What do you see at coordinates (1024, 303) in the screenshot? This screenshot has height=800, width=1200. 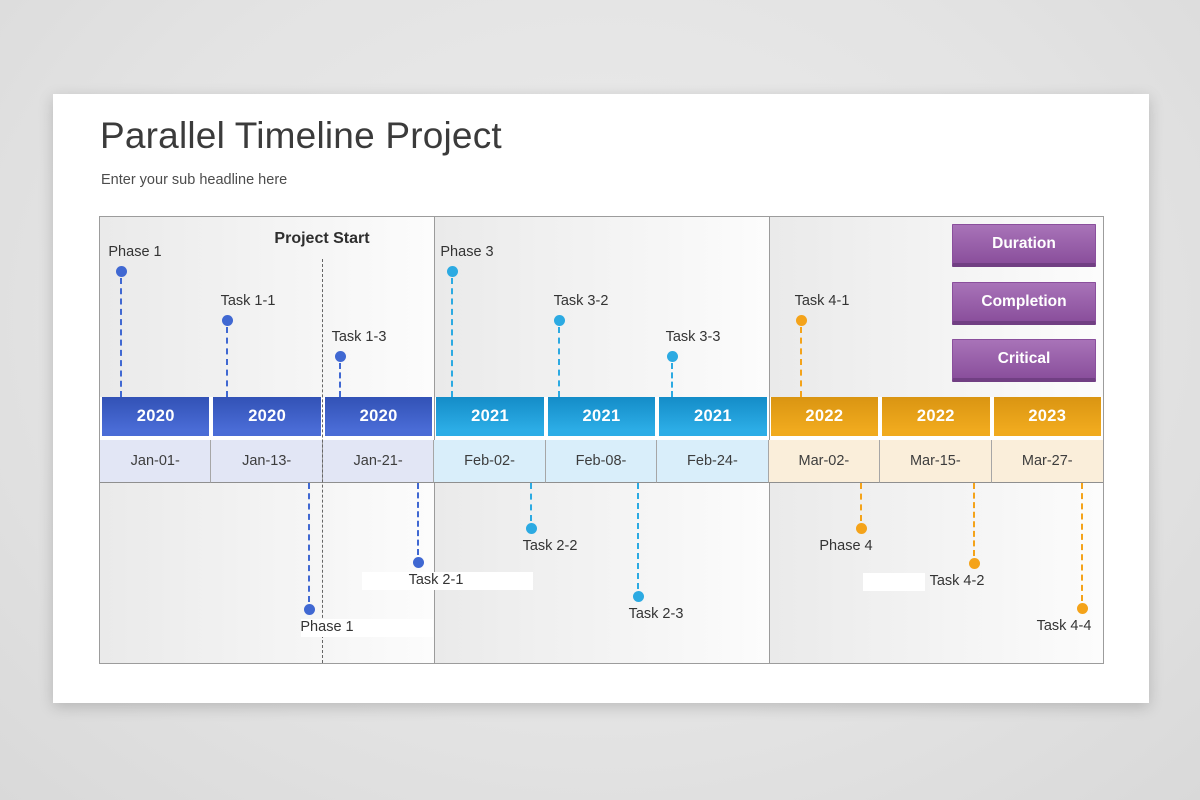 I see `legend-button-completion: Completion` at bounding box center [1024, 303].